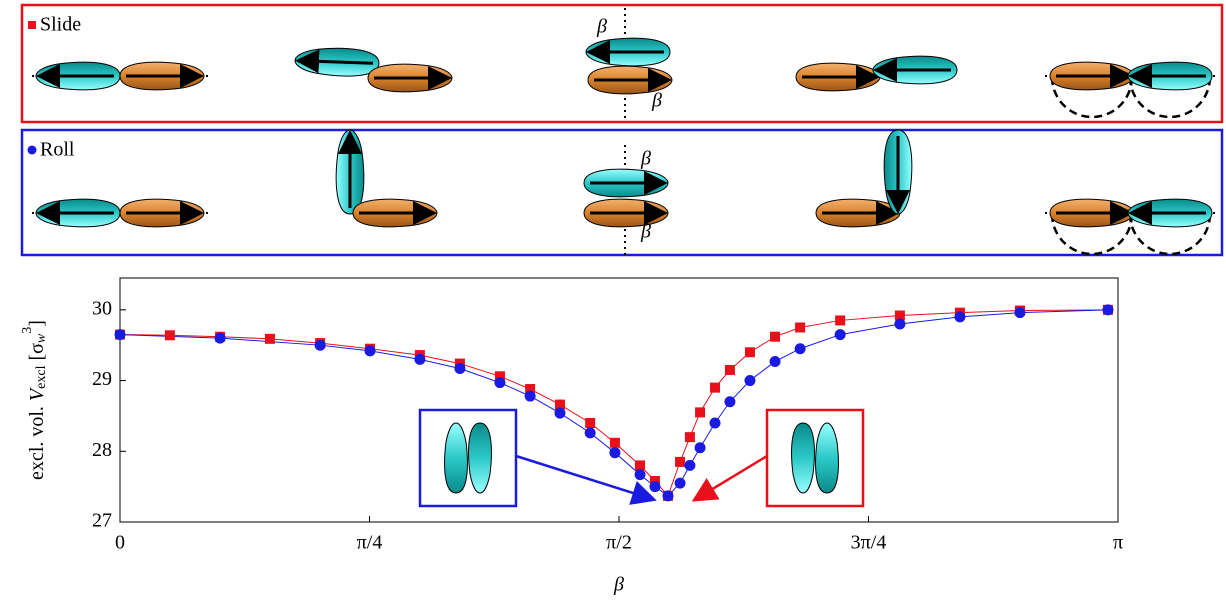 The image size is (1226, 608). I want to click on particle-arrow, so click(334, 61).